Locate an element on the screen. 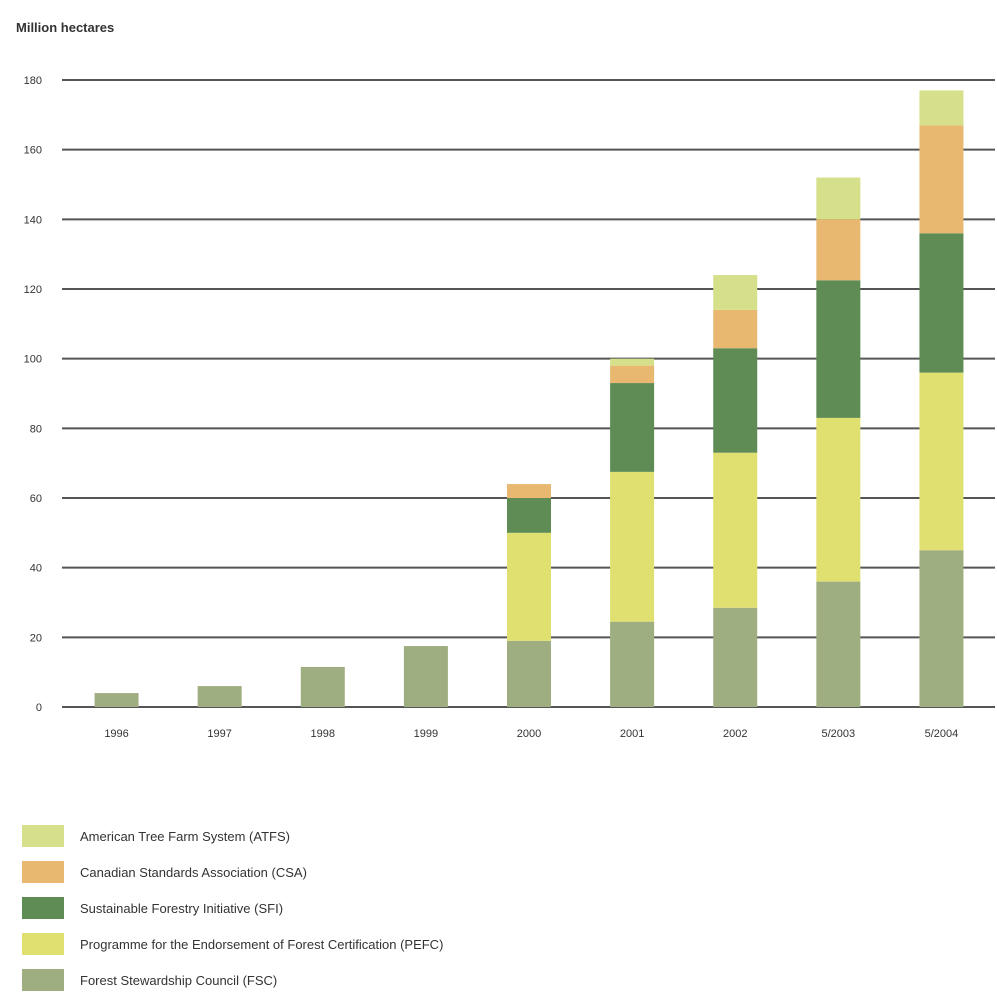 This screenshot has width=997, height=1000. x-tick-label: 1996 is located at coordinates (116, 734).